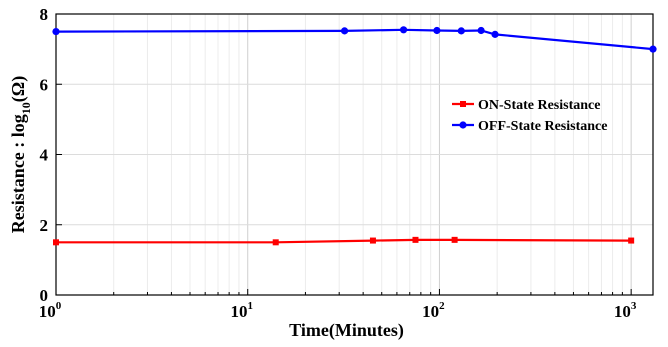 The width and height of the screenshot is (668, 347). What do you see at coordinates (44, 295) in the screenshot?
I see `y-tick-label: 0` at bounding box center [44, 295].